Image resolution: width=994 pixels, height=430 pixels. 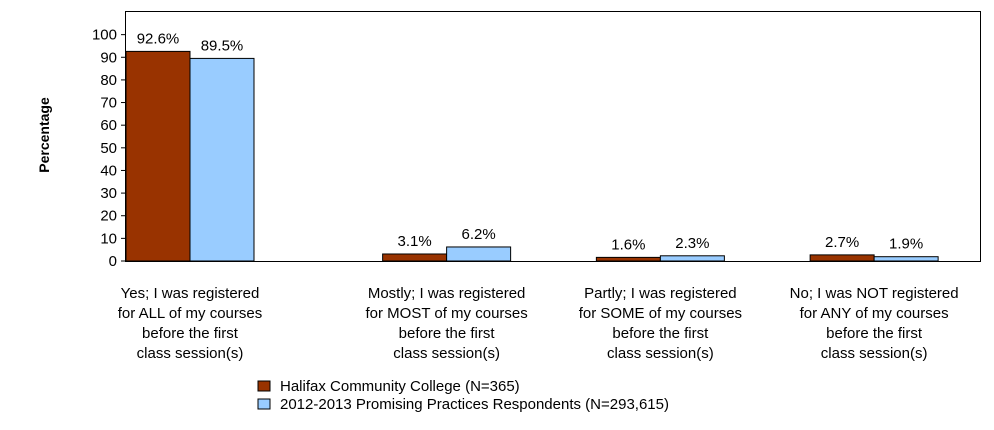 I want to click on y-tick-label: 50, so click(x=108, y=148).